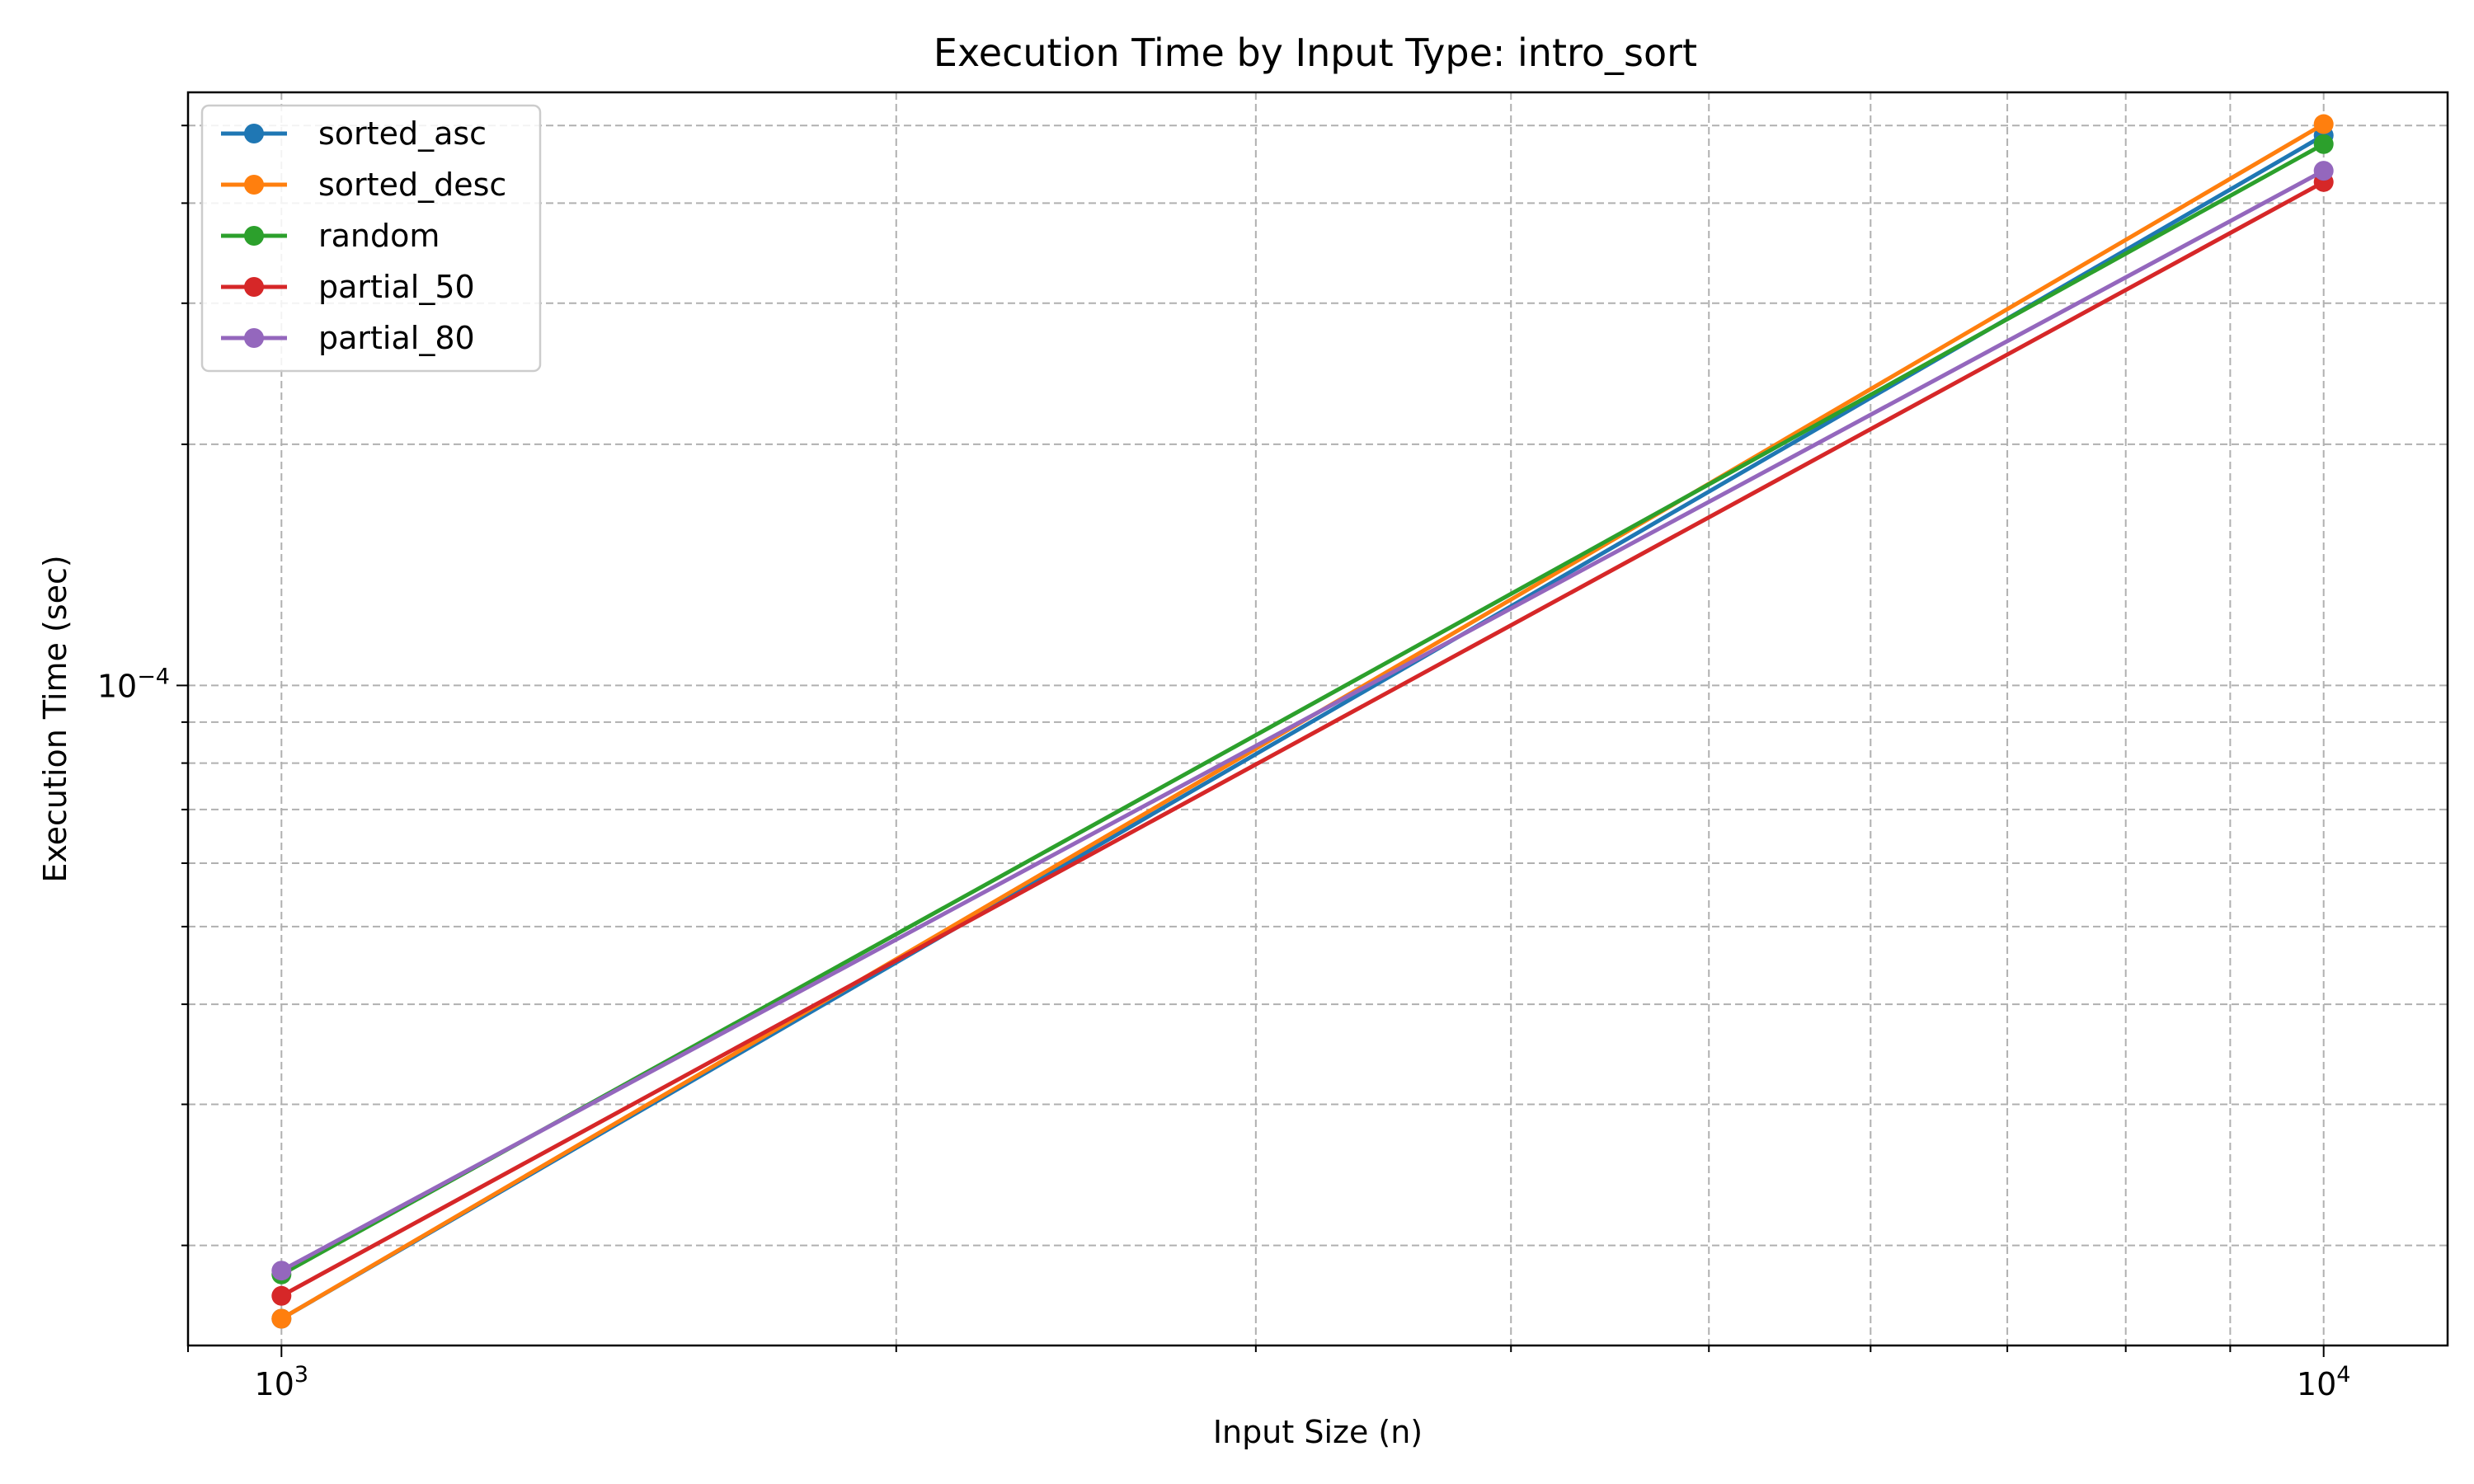 The image size is (2474, 1484). What do you see at coordinates (402, 133) in the screenshot?
I see `legend-label: sorted_asc` at bounding box center [402, 133].